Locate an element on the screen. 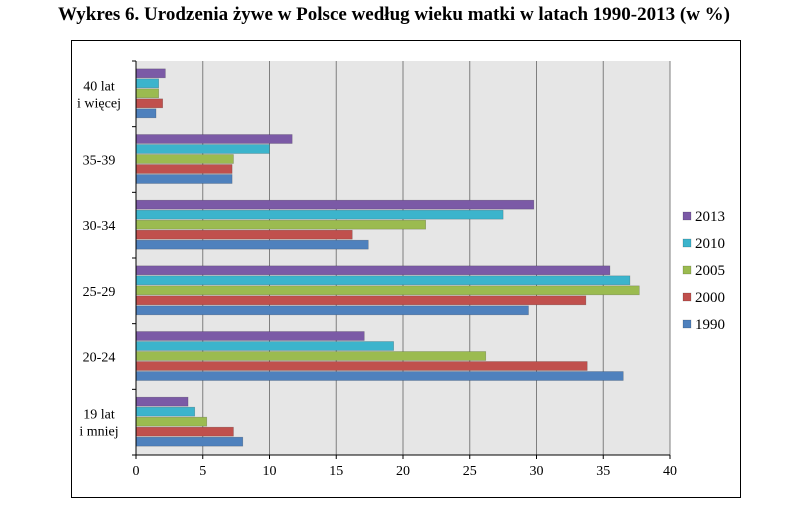 This screenshot has width=788, height=513. x-tick-label: 40 is located at coordinates (670, 471).